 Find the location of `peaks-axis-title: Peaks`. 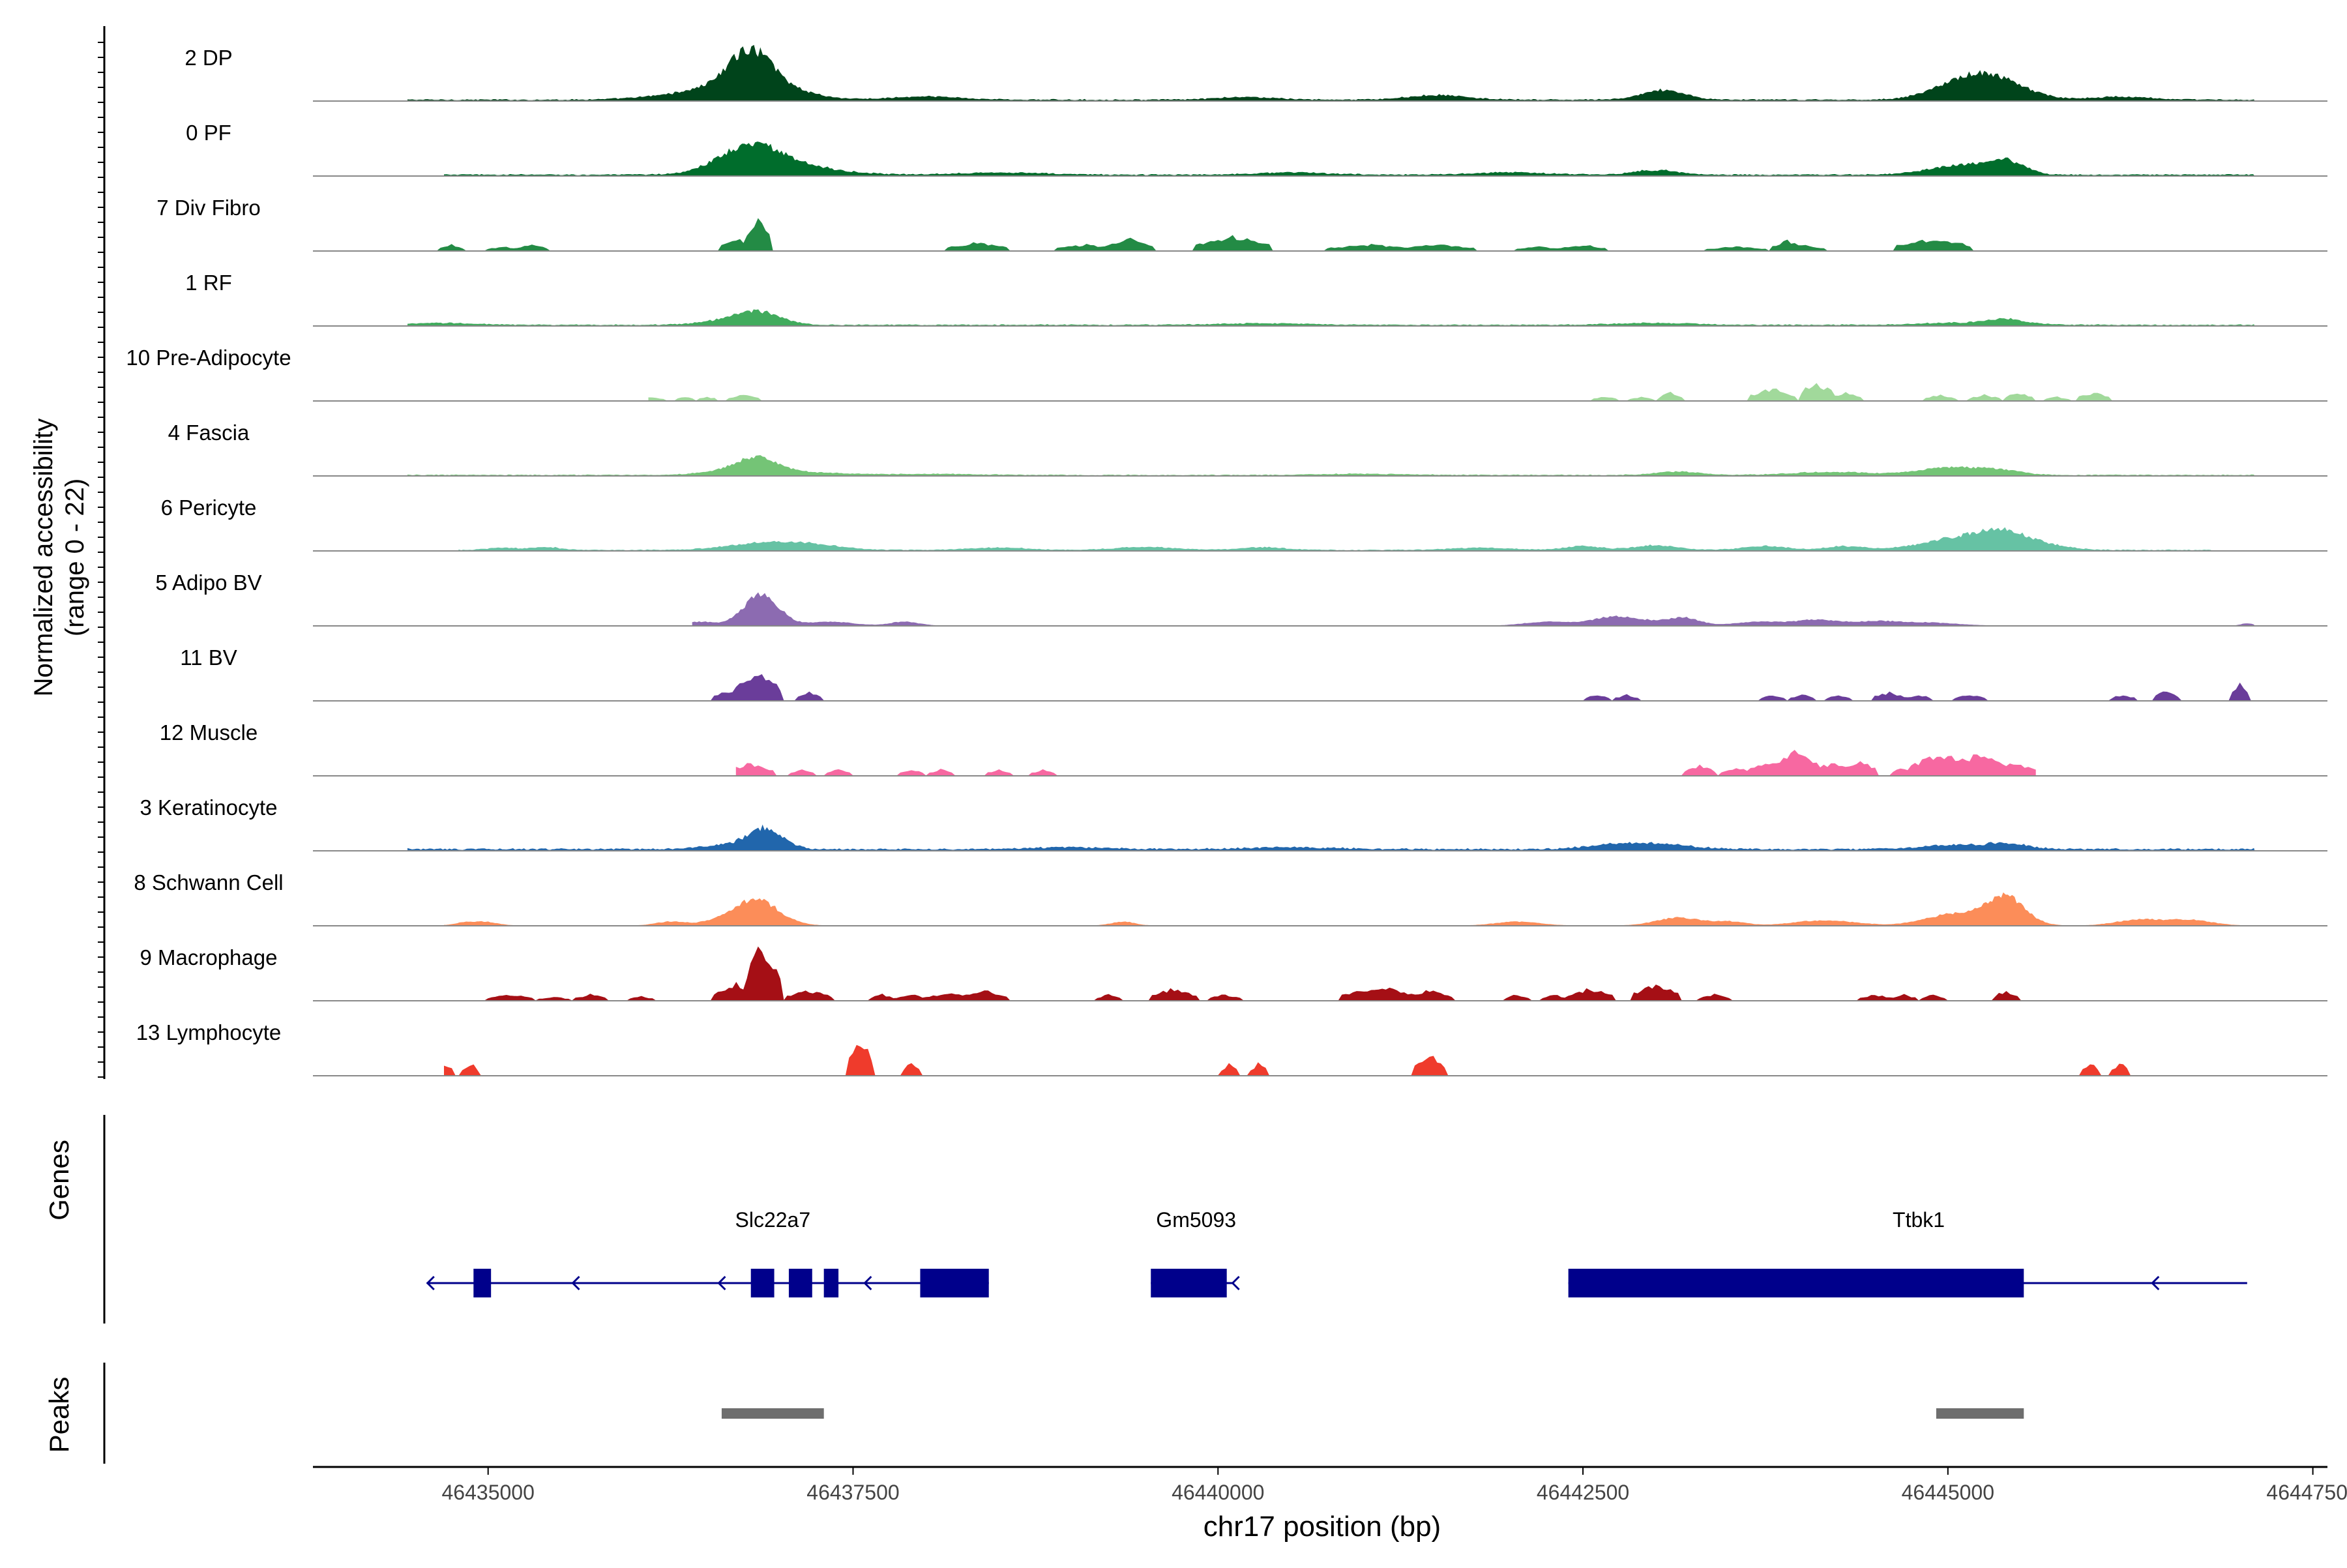

peaks-axis-title: Peaks is located at coordinates (59, 1415).